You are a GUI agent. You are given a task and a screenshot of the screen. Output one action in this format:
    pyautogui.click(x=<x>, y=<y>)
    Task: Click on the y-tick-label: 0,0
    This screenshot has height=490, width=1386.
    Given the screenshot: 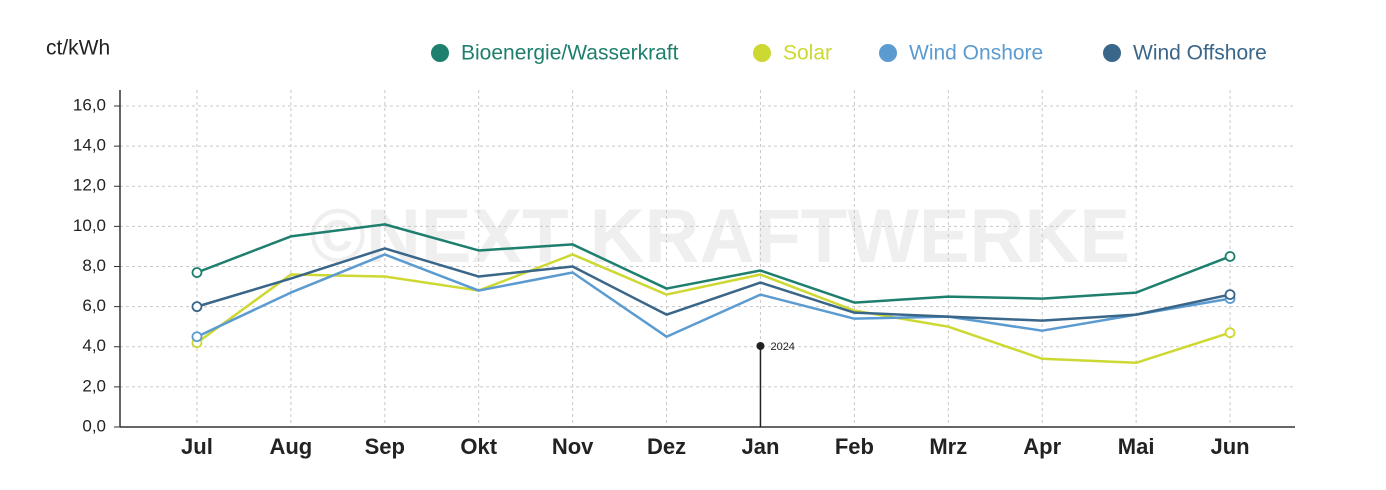 What is the action you would take?
    pyautogui.click(x=94, y=425)
    